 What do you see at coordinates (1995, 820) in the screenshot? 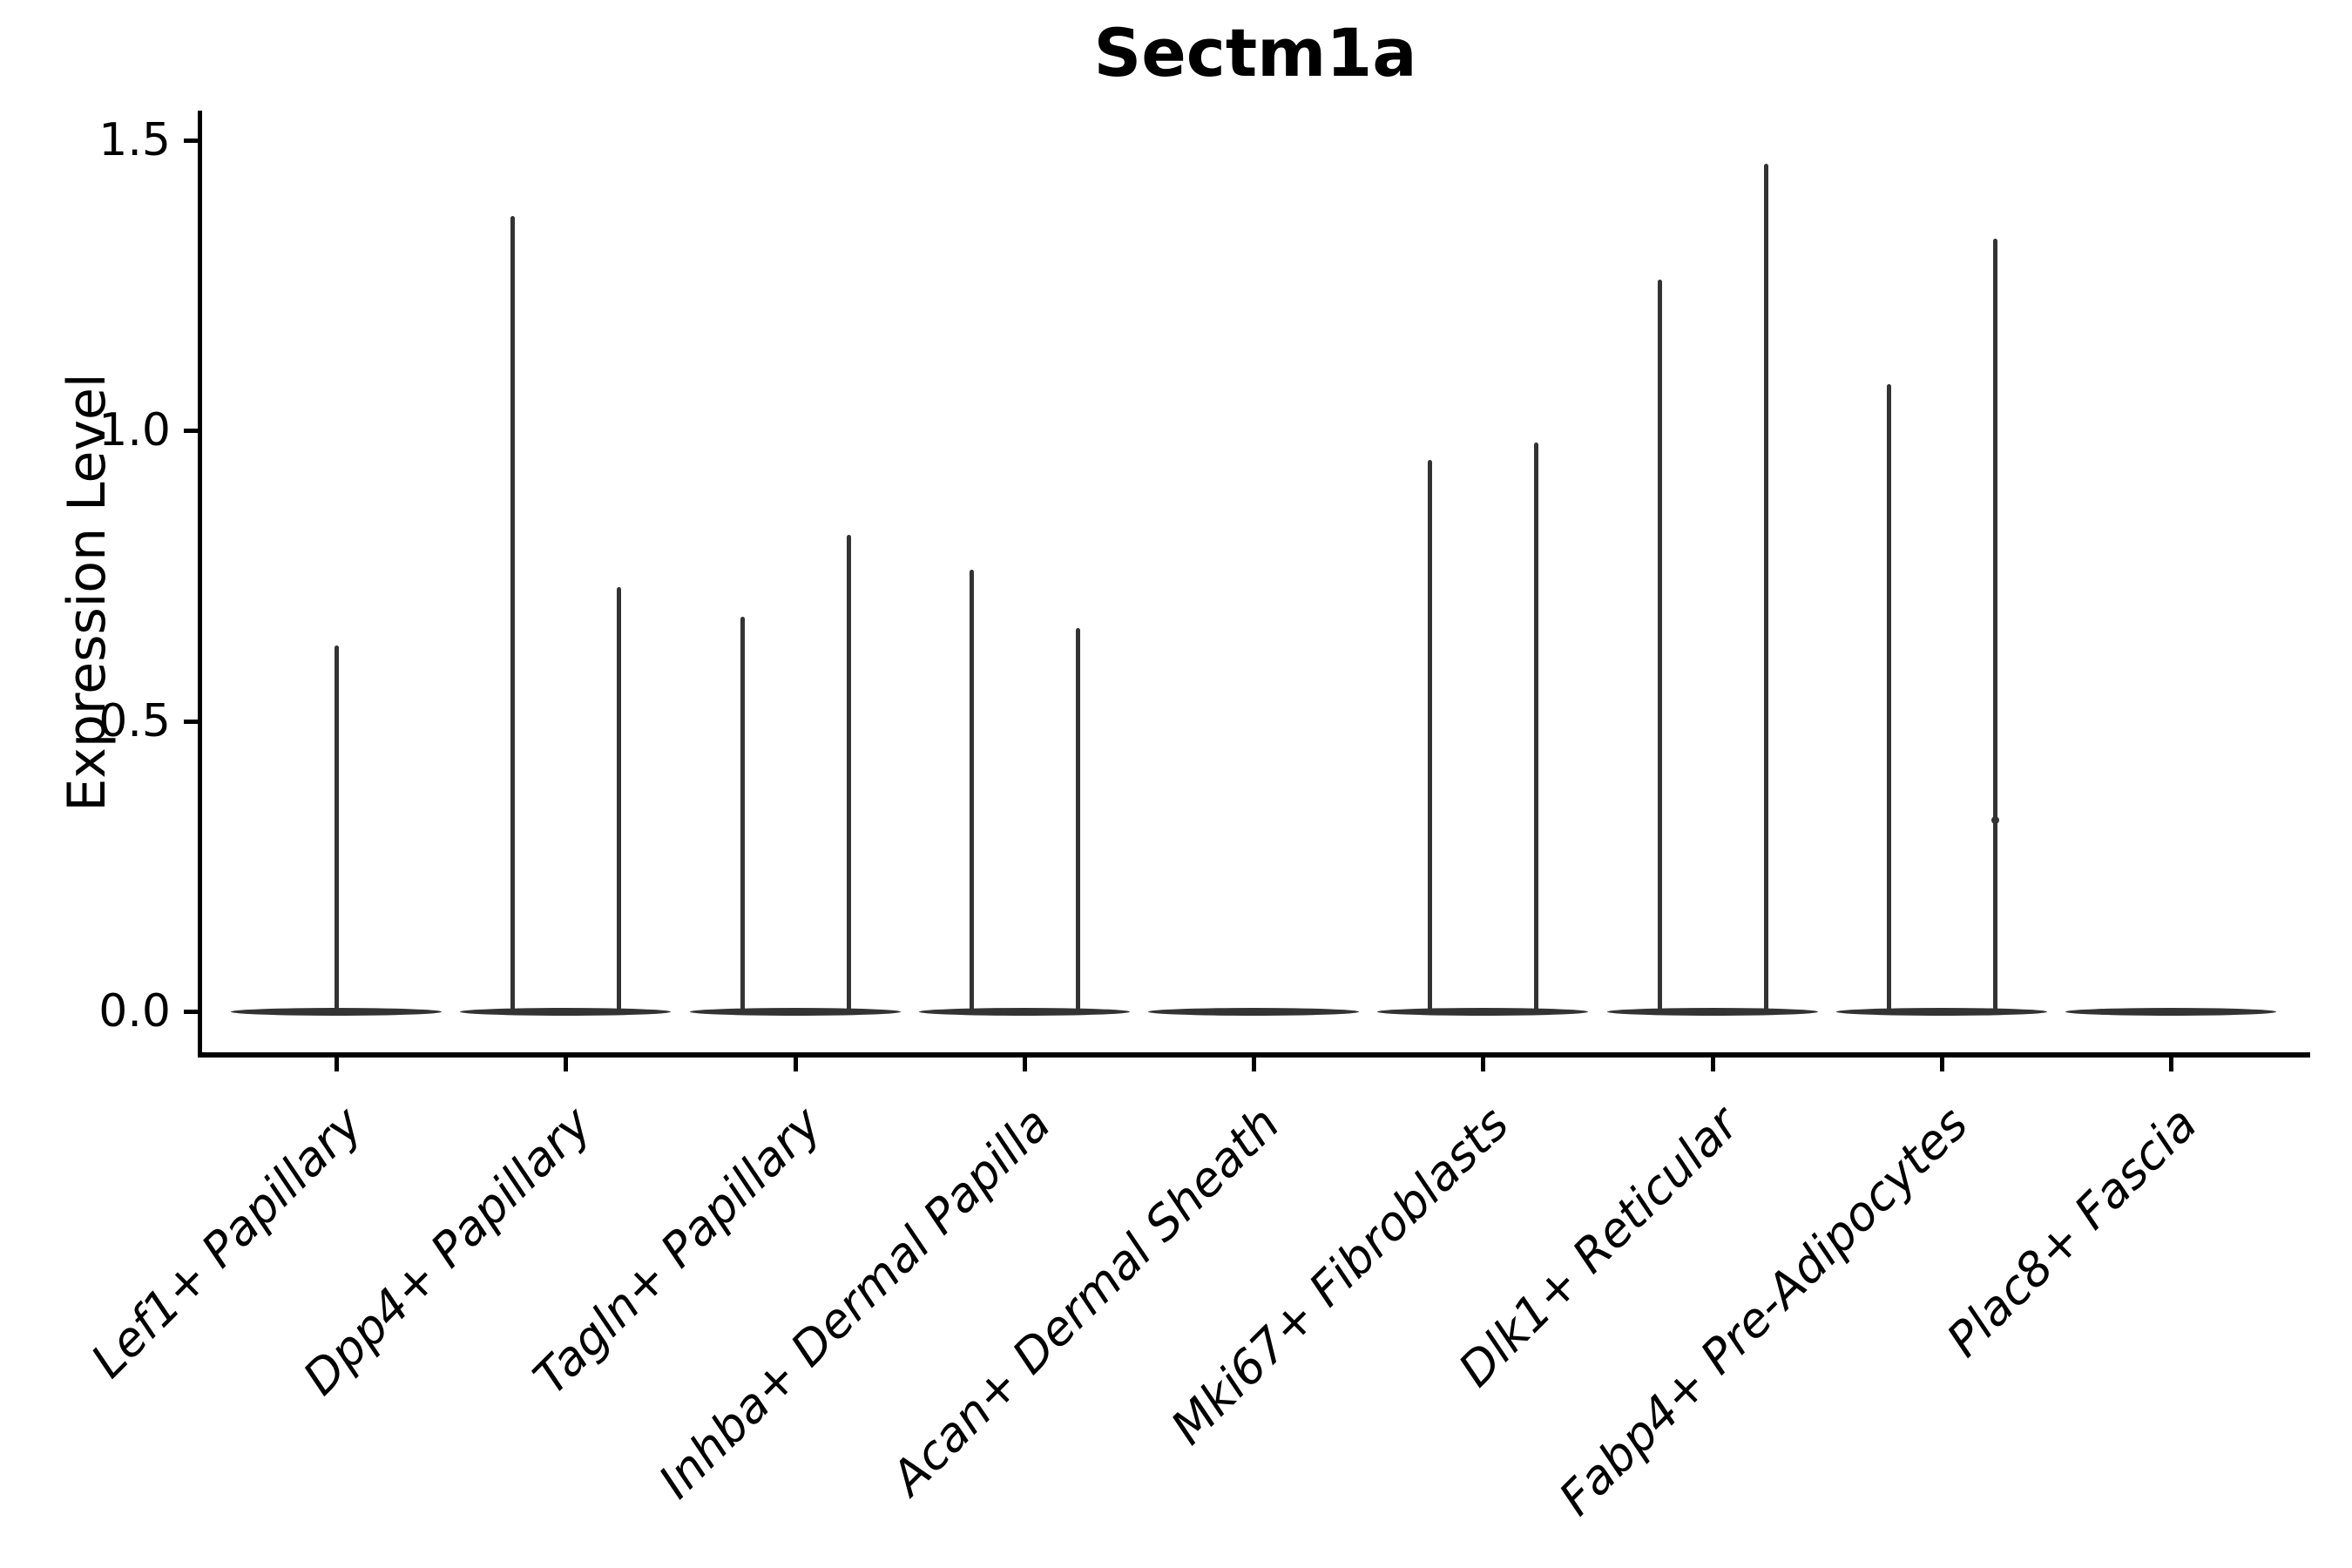
I see `outlier-point` at bounding box center [1995, 820].